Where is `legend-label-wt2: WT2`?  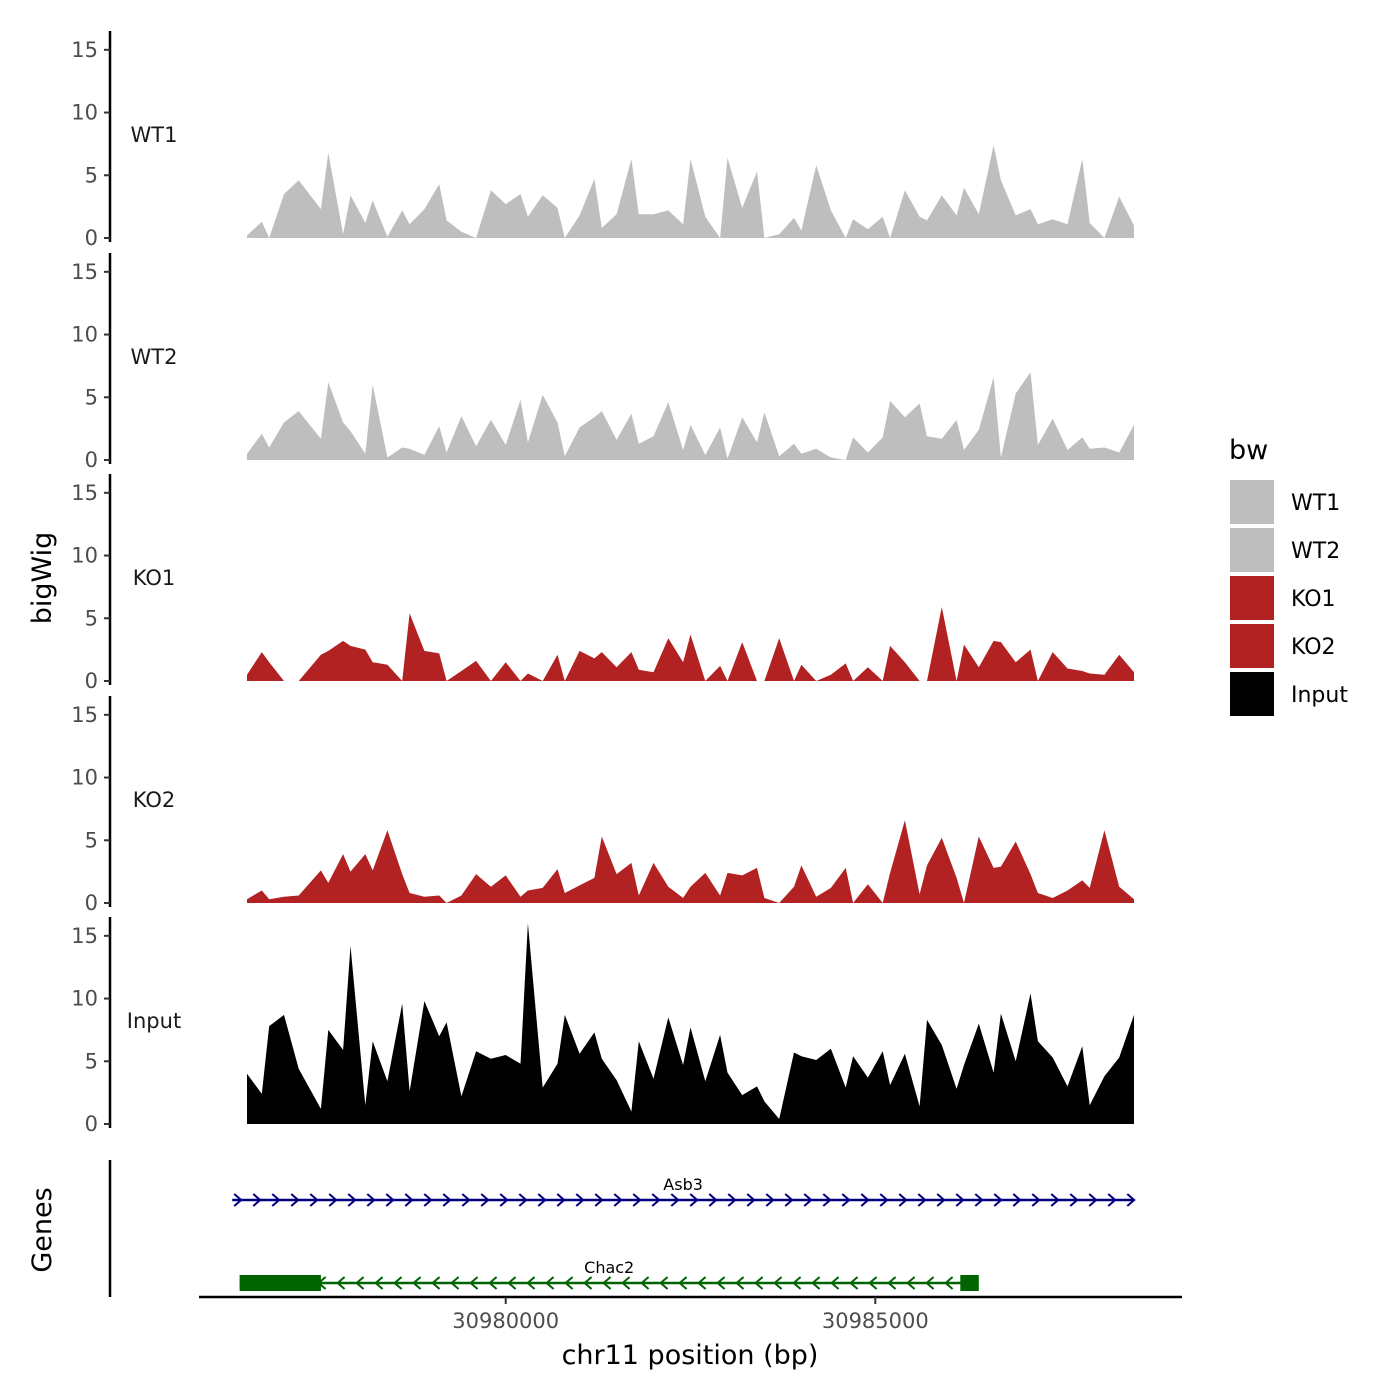 legend-label-wt2: WT2 is located at coordinates (1315, 551).